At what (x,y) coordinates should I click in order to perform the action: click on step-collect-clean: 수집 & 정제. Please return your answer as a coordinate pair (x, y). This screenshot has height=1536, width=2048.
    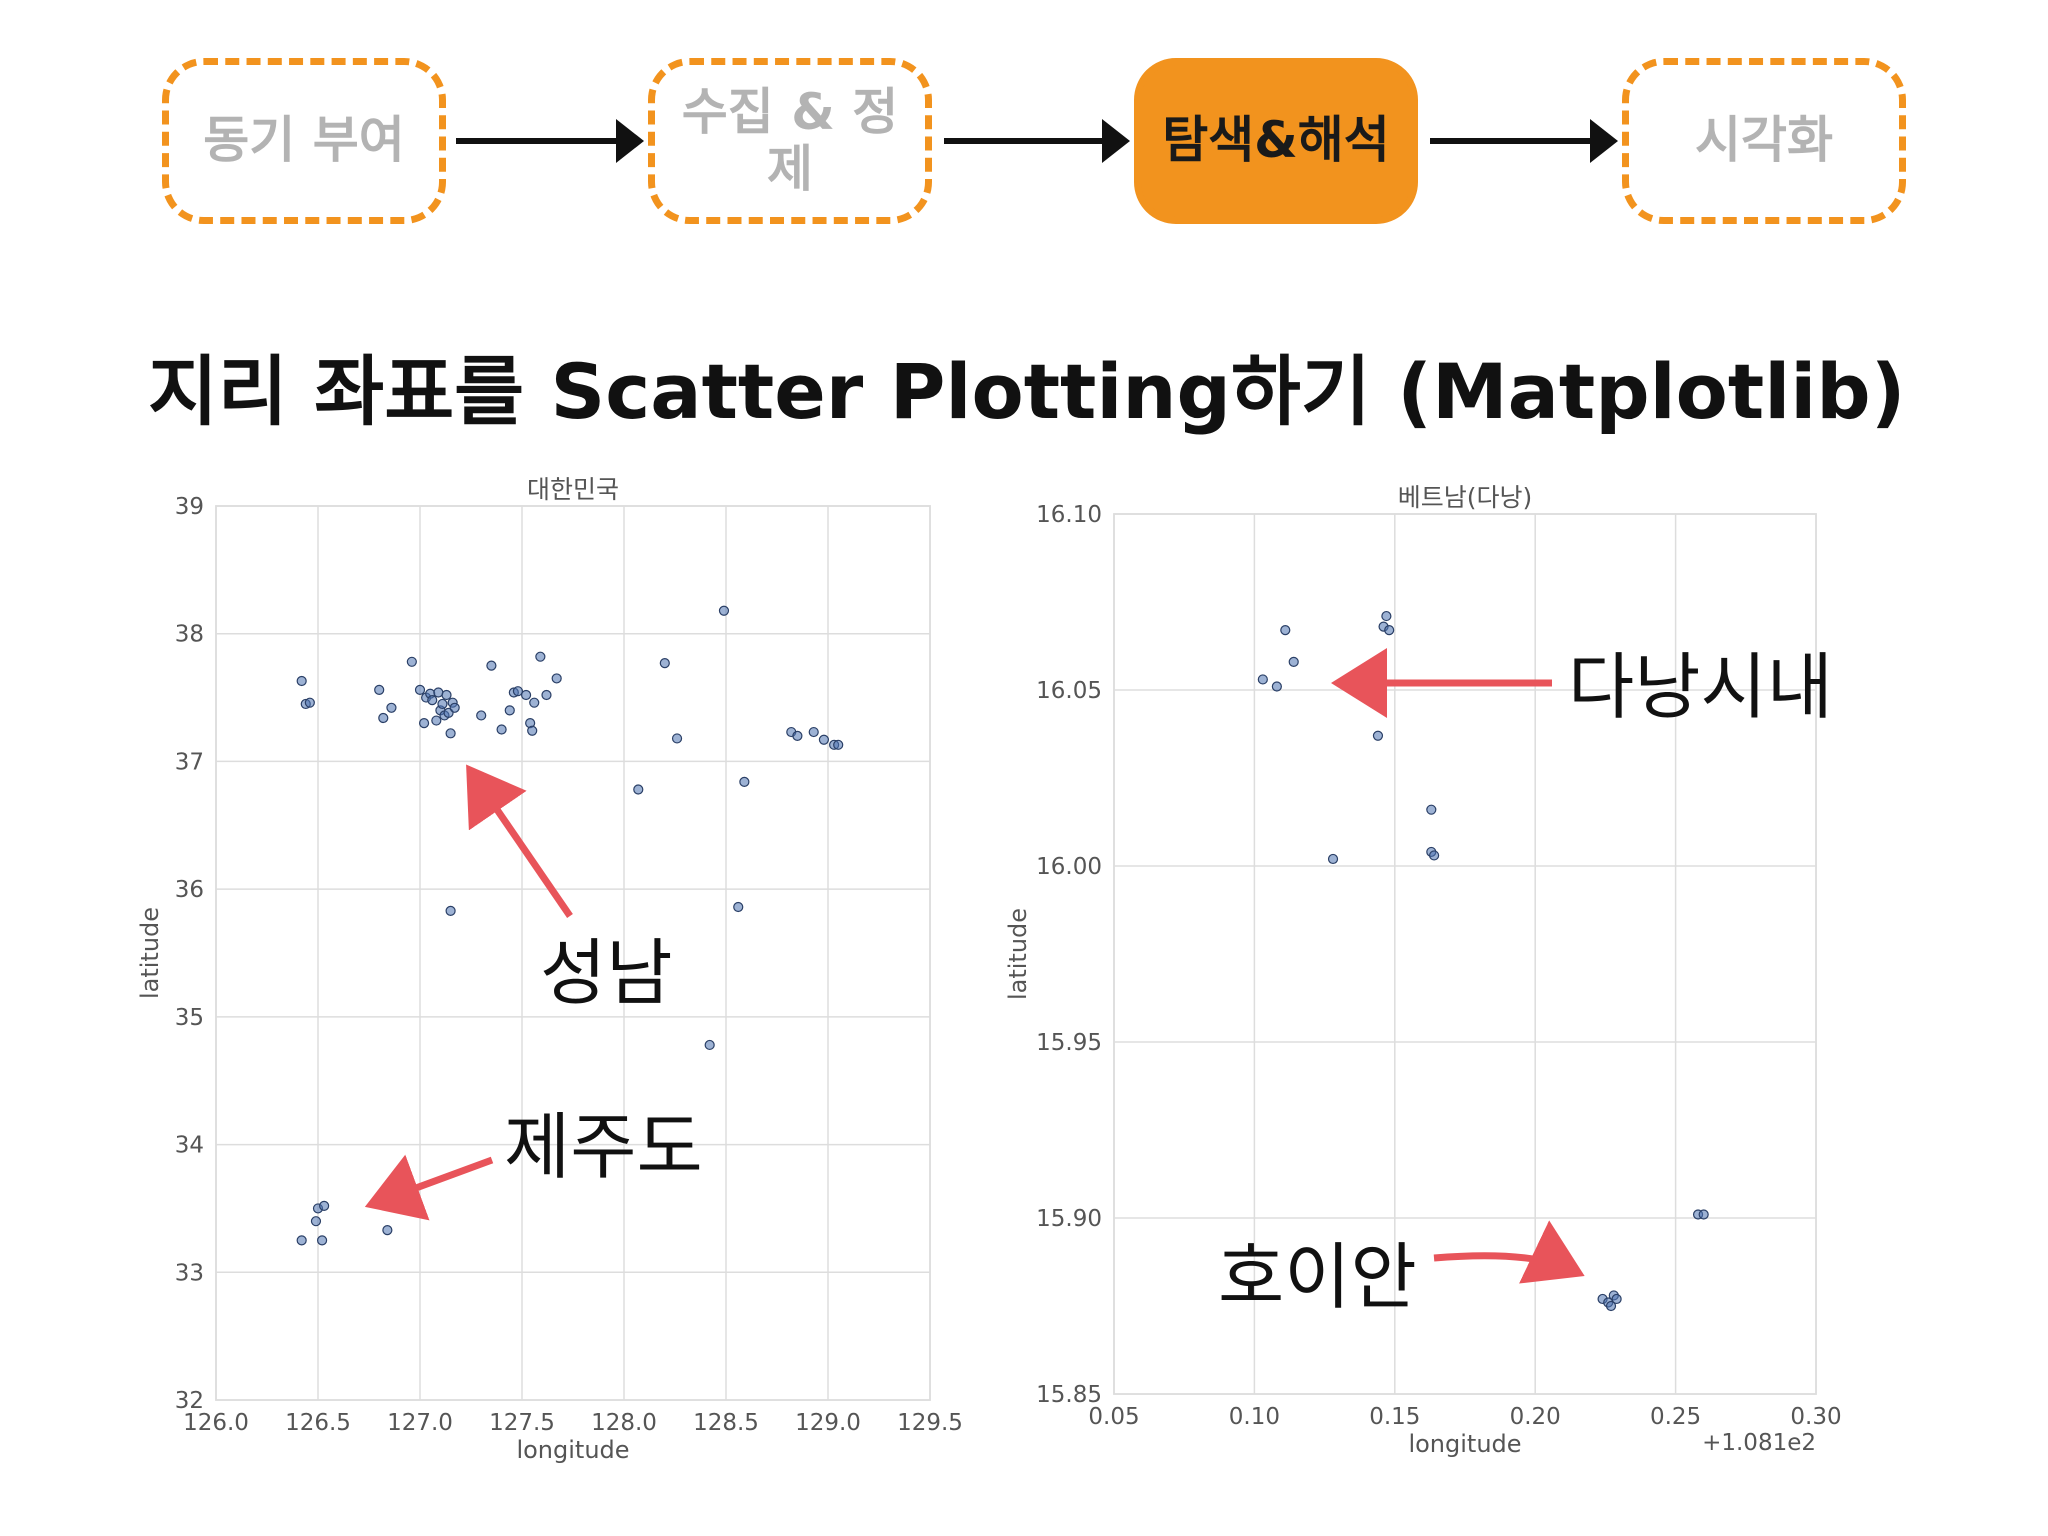
    Looking at the image, I should click on (790, 141).